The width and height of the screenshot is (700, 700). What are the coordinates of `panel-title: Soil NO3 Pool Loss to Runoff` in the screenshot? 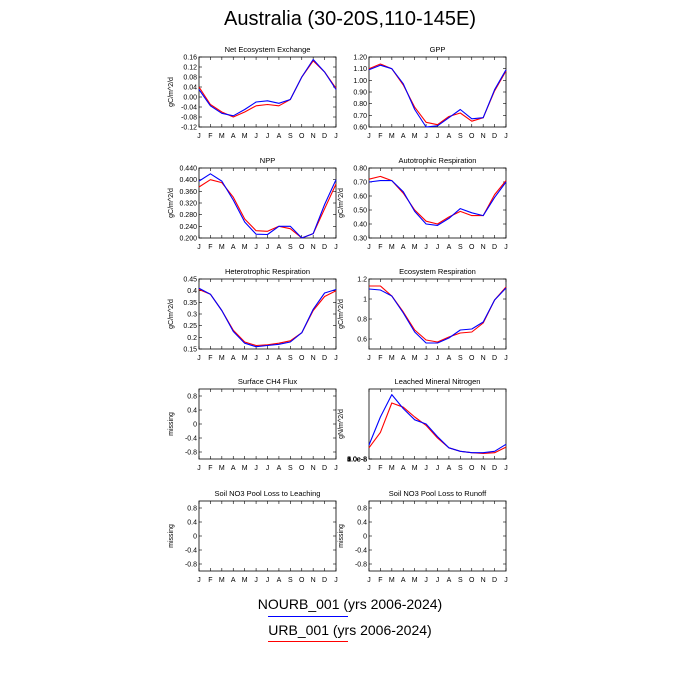 It's located at (438, 493).